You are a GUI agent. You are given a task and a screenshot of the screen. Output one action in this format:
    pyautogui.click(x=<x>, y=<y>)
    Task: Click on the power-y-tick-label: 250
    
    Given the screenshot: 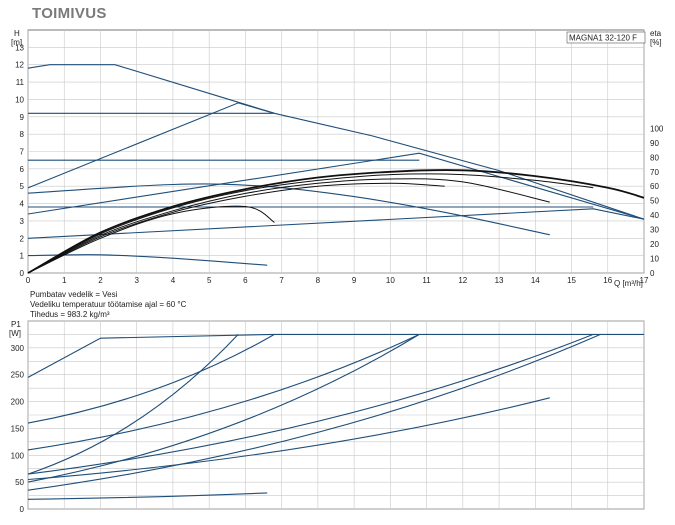 What is the action you would take?
    pyautogui.click(x=18, y=375)
    